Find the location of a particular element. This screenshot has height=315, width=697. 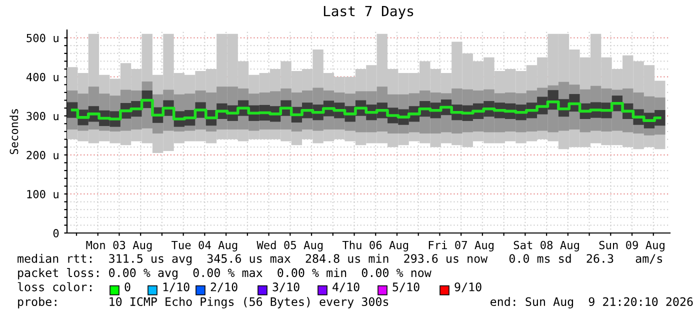

x-tick-label: Fri 07 Aug is located at coordinates (461, 246).